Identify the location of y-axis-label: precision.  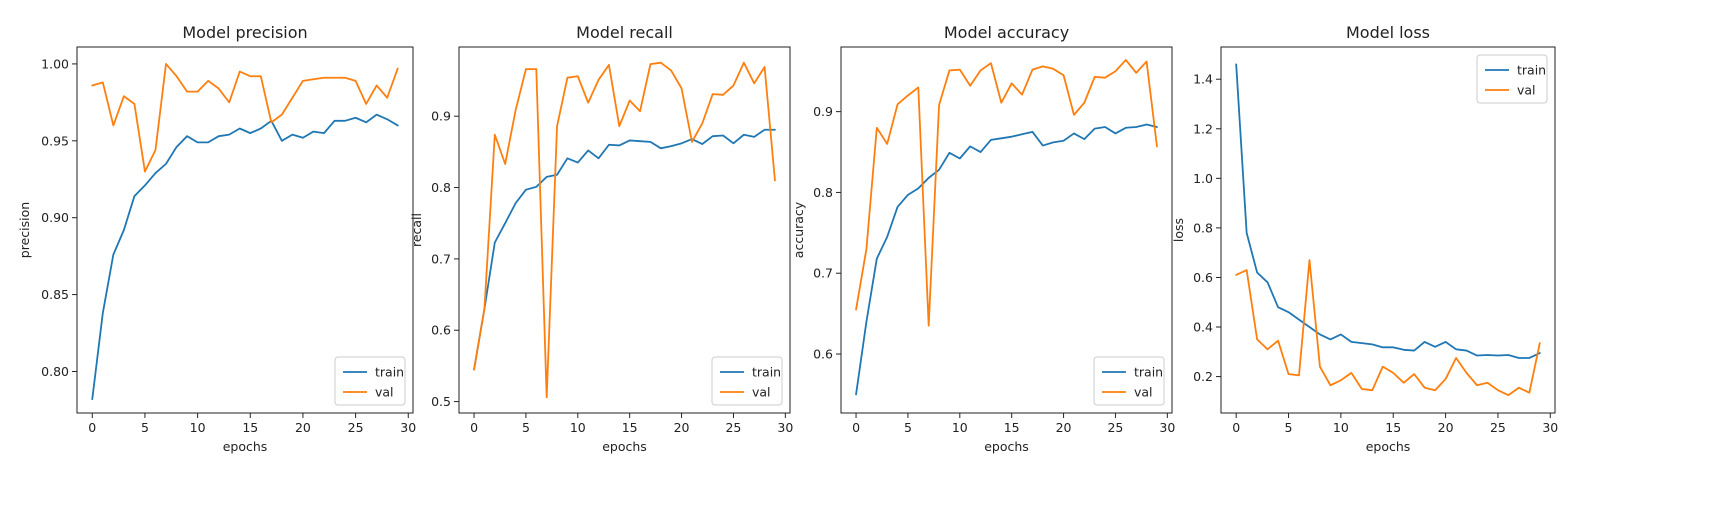
(24, 230).